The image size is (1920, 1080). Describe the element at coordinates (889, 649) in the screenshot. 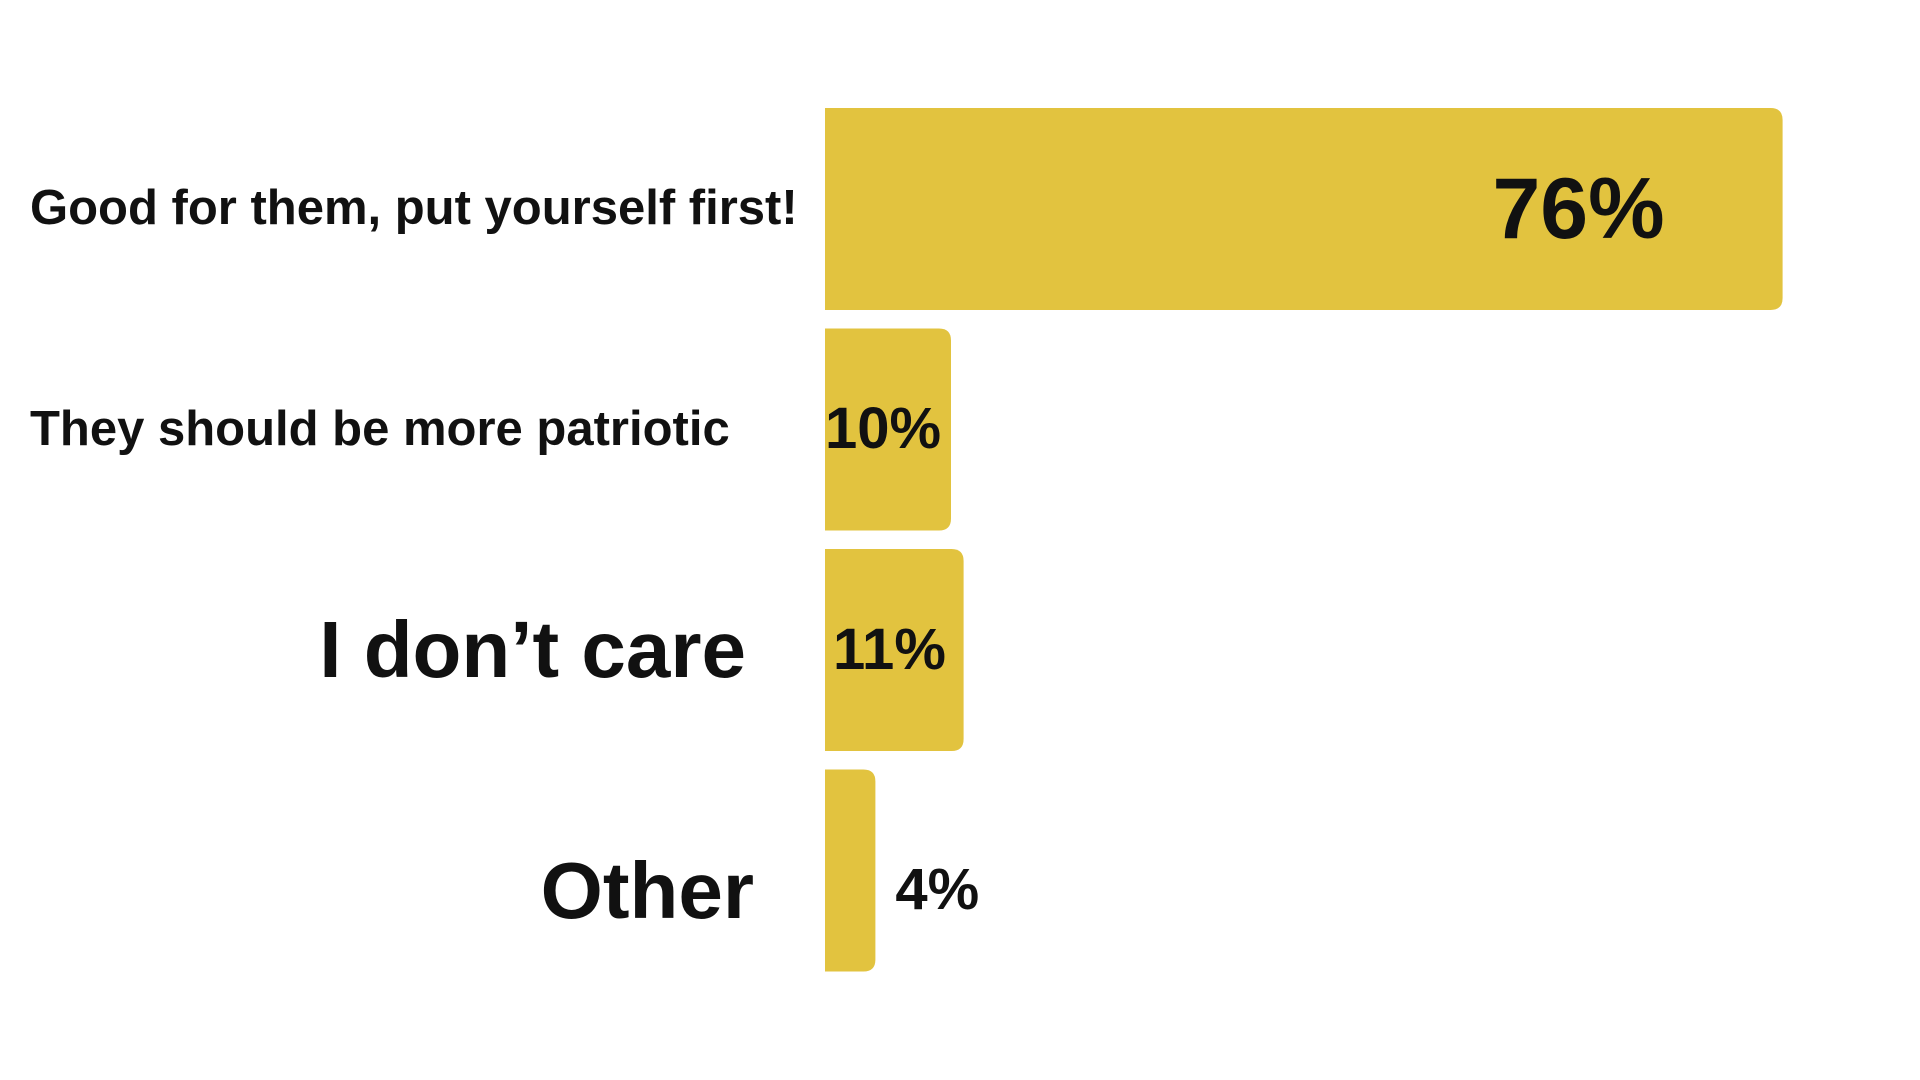

I see `value-label: 11%` at that location.